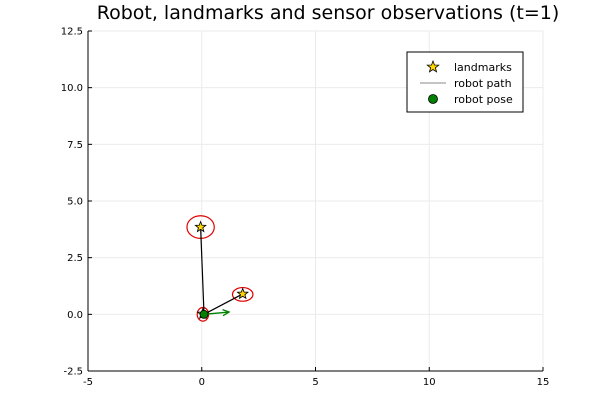 This screenshot has height=400, width=600. I want to click on legend-label: robot pose, so click(483, 99).